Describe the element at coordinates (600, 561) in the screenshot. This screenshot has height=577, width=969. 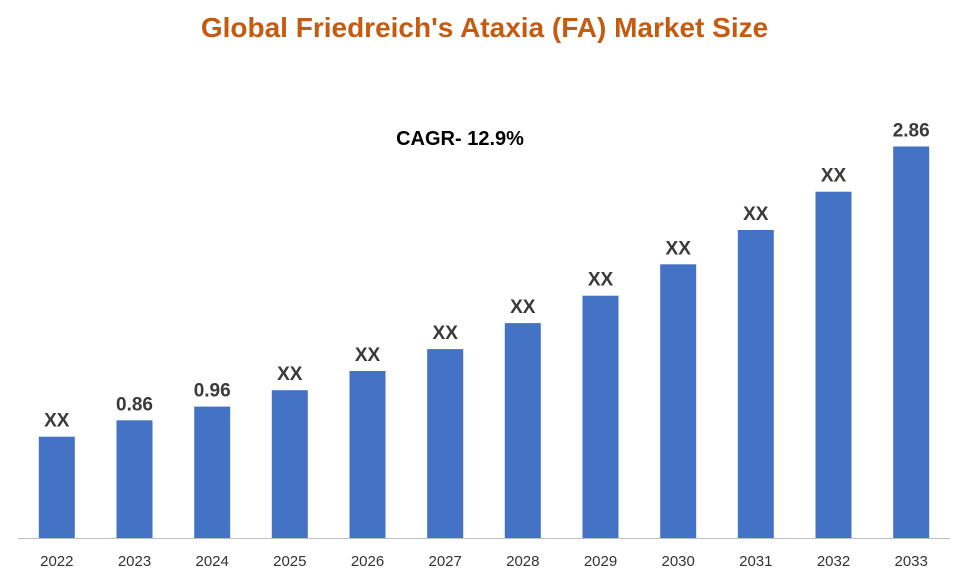
I see `x-tick-label-2029: 2029` at that location.